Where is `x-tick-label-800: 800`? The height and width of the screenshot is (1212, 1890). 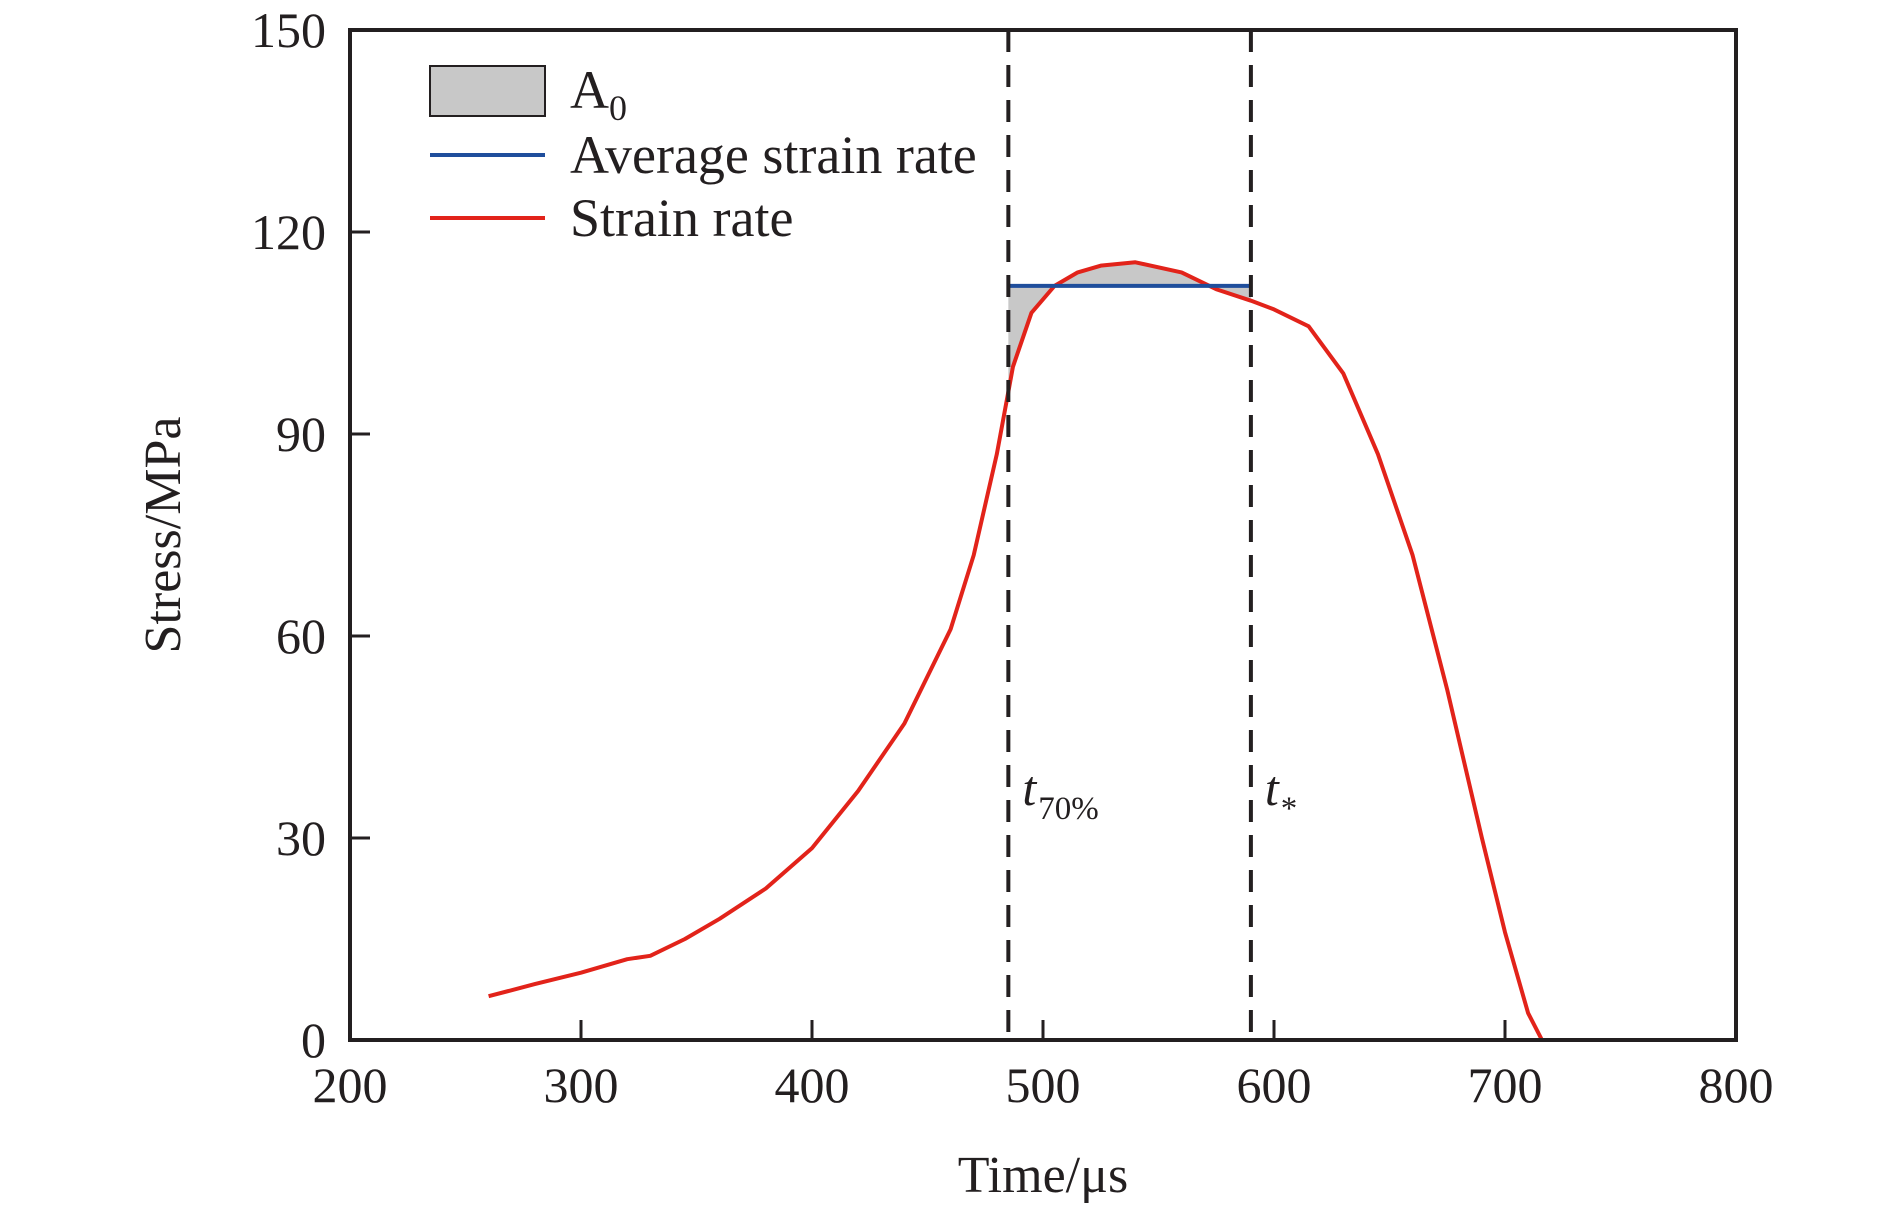 x-tick-label-800: 800 is located at coordinates (1736, 1085).